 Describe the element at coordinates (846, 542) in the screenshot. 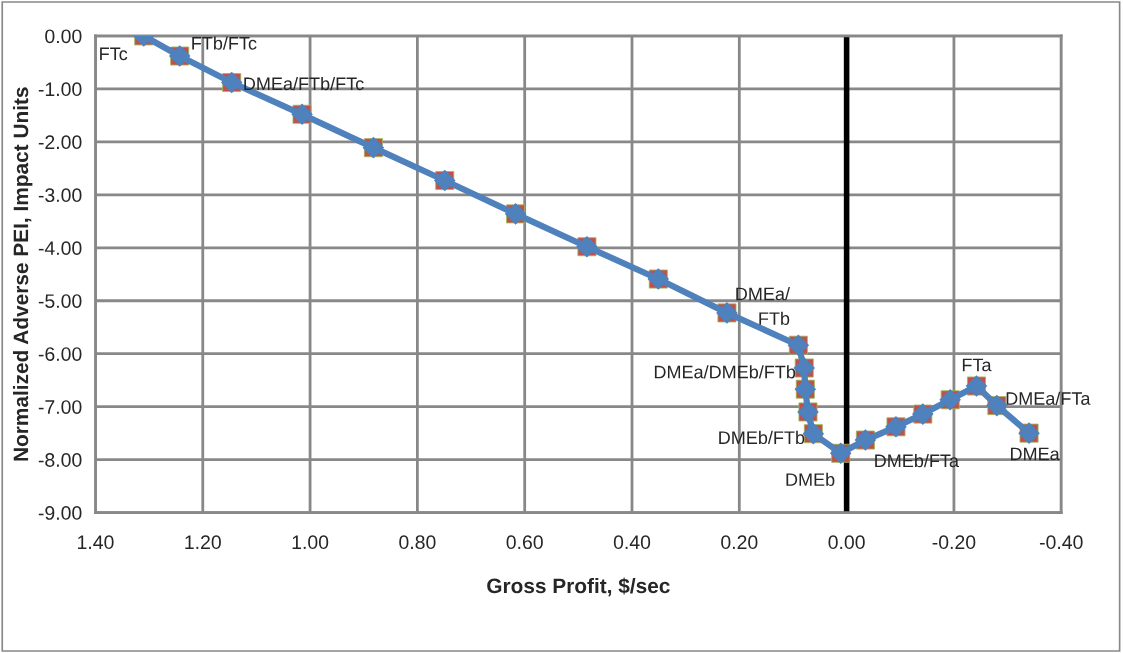

I see `x-tick-label: 0.00` at that location.